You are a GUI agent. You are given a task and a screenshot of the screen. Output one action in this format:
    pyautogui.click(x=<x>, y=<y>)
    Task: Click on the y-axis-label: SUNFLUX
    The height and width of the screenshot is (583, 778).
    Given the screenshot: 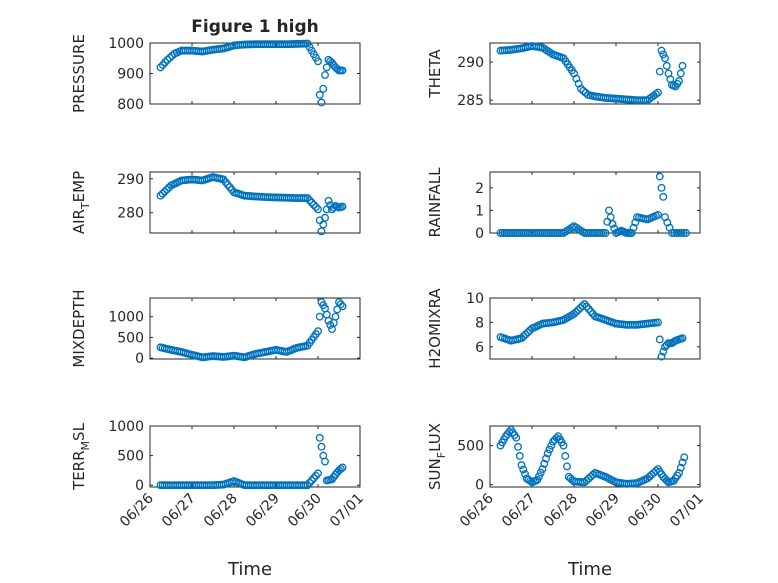 What is the action you would take?
    pyautogui.click(x=437, y=456)
    